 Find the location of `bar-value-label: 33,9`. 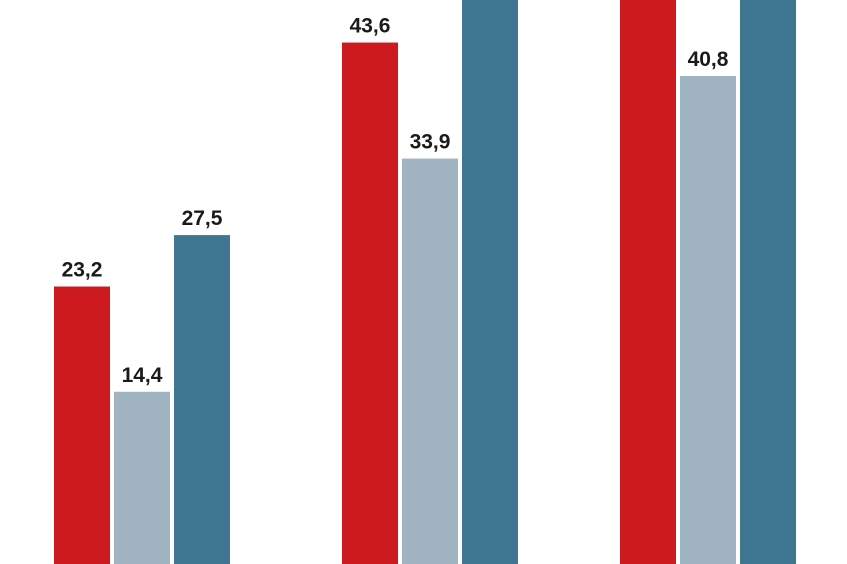

bar-value-label: 33,9 is located at coordinates (430, 142).